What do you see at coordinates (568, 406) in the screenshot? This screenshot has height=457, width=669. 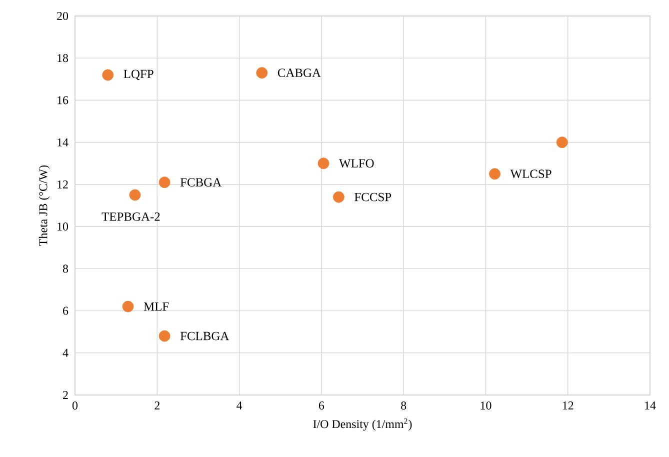 I see `x-tick-label: 12` at bounding box center [568, 406].